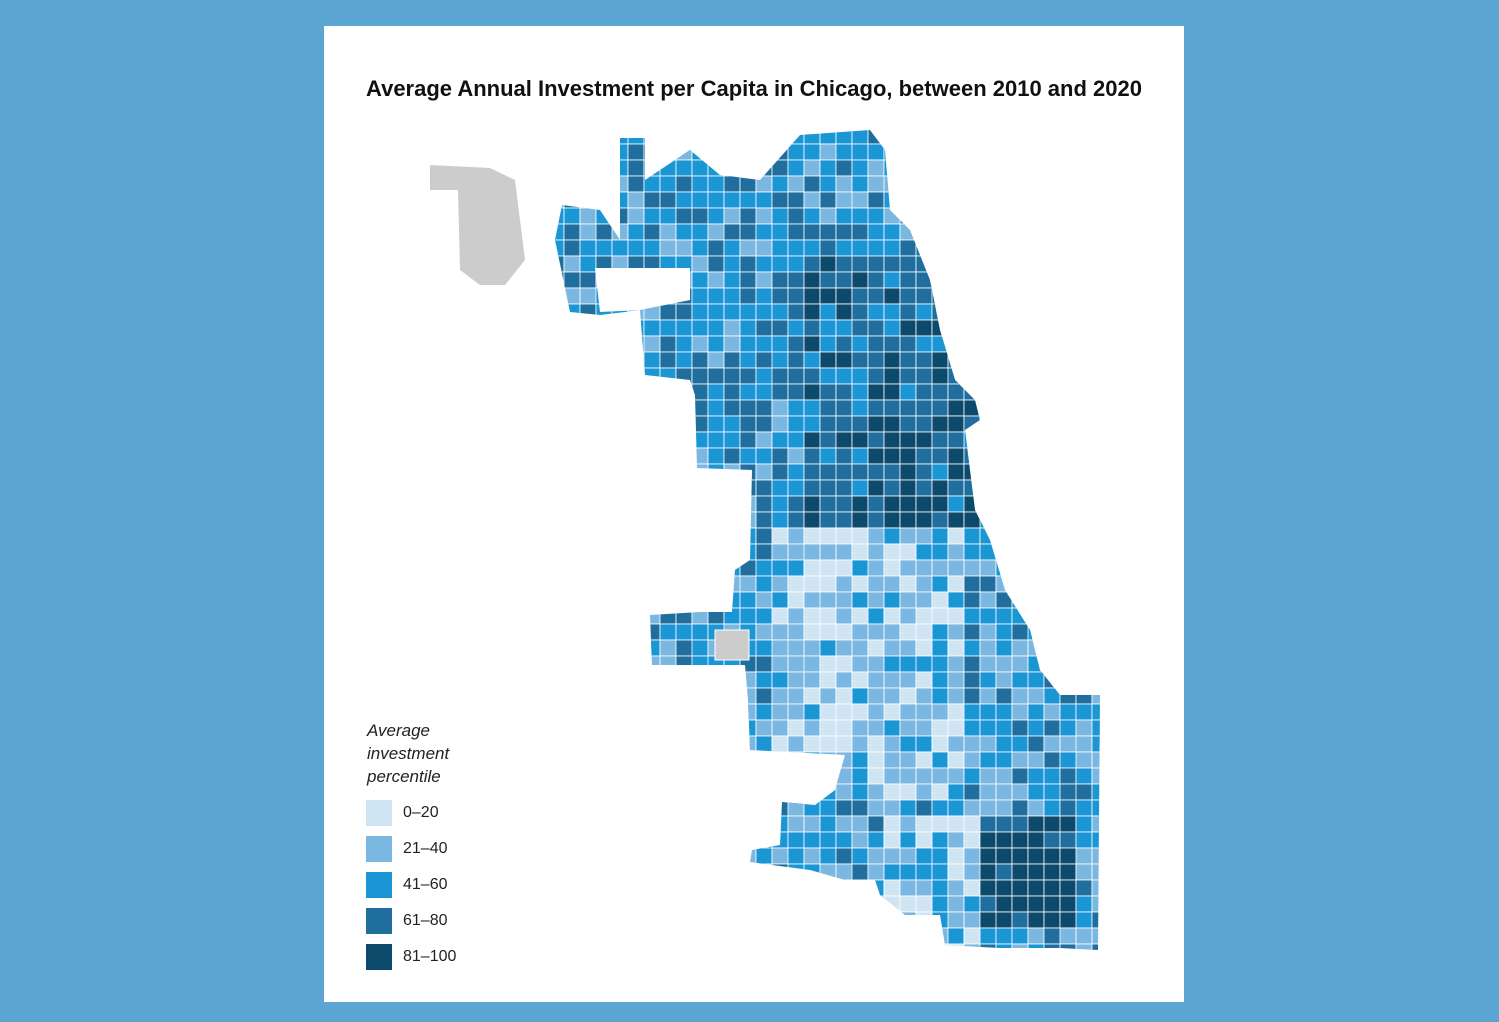  I want to click on ohare, so click(477, 225).